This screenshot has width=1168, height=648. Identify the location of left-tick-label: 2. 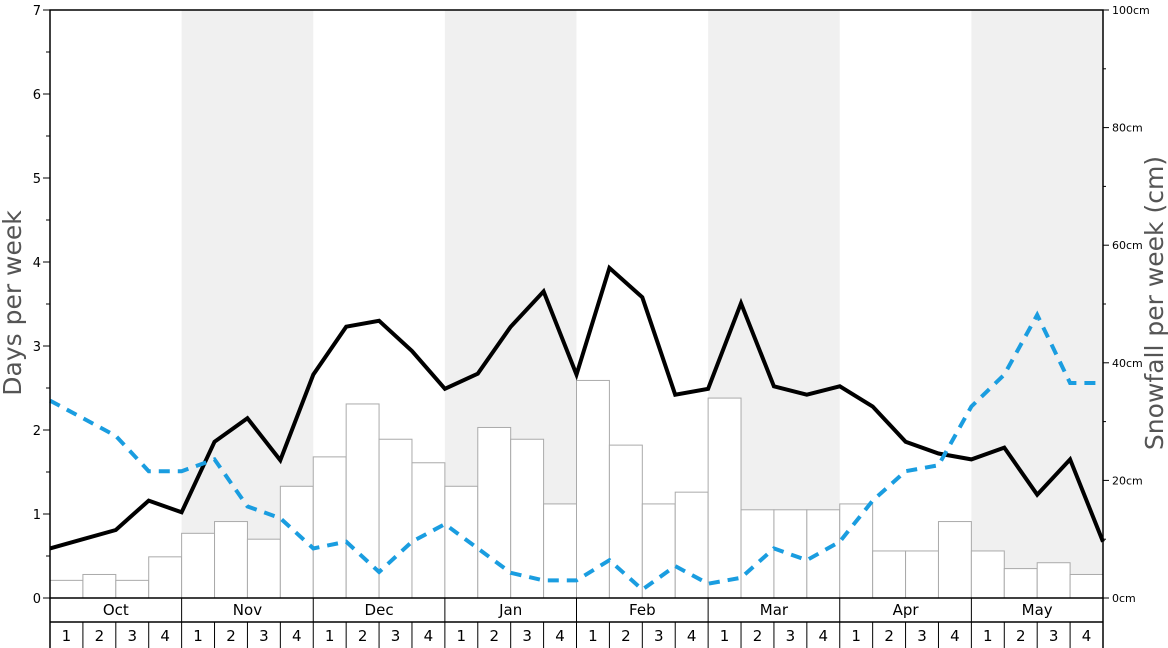
(37, 431).